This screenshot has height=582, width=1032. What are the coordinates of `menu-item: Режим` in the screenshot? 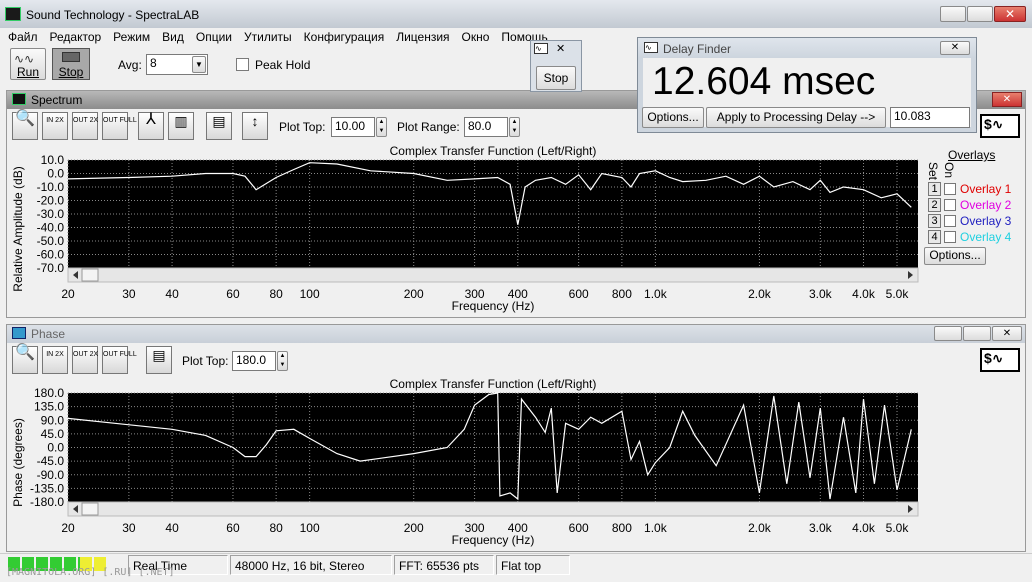 It's located at (132, 37).